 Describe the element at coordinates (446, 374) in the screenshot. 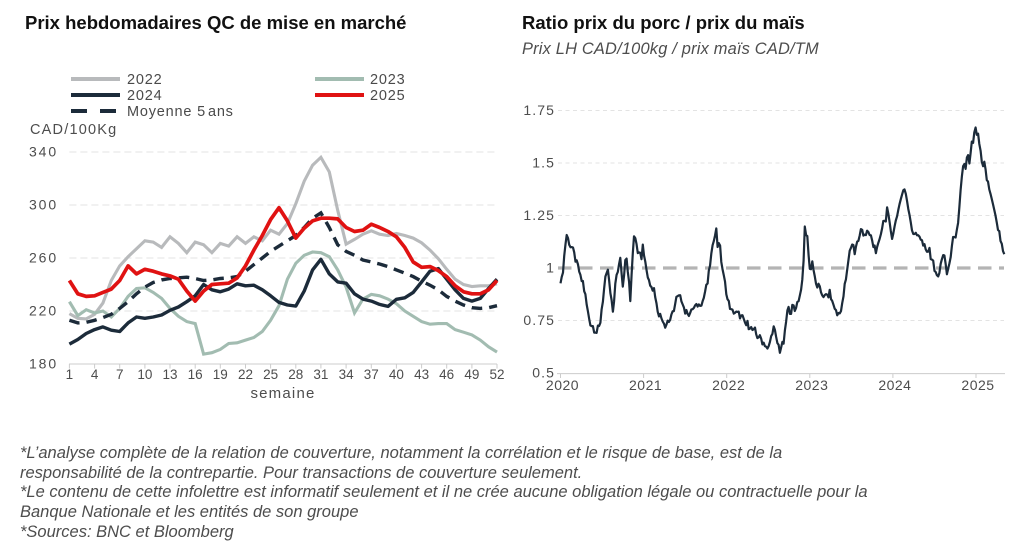

I see `svg-text: 46` at that location.